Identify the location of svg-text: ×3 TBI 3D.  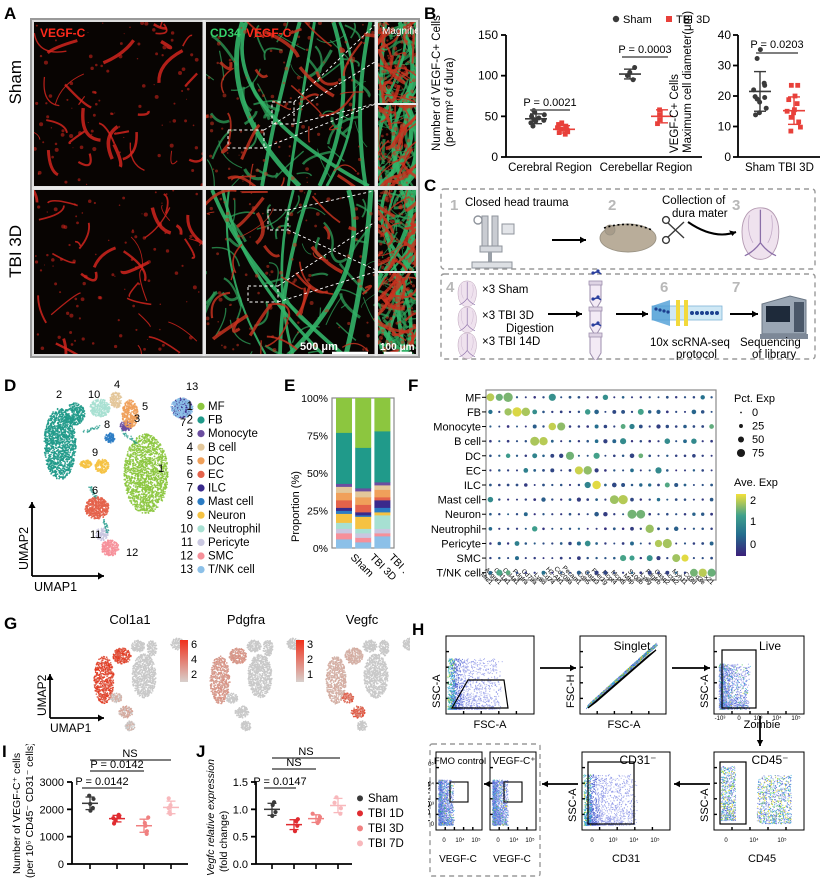
(508, 316).